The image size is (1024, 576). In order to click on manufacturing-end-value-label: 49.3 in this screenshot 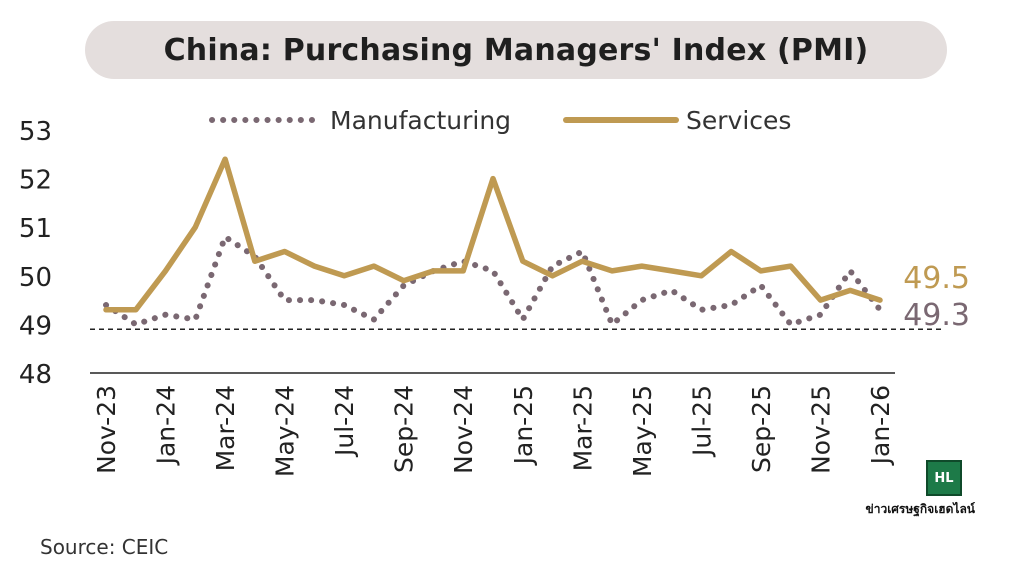, I will do `click(936, 315)`.